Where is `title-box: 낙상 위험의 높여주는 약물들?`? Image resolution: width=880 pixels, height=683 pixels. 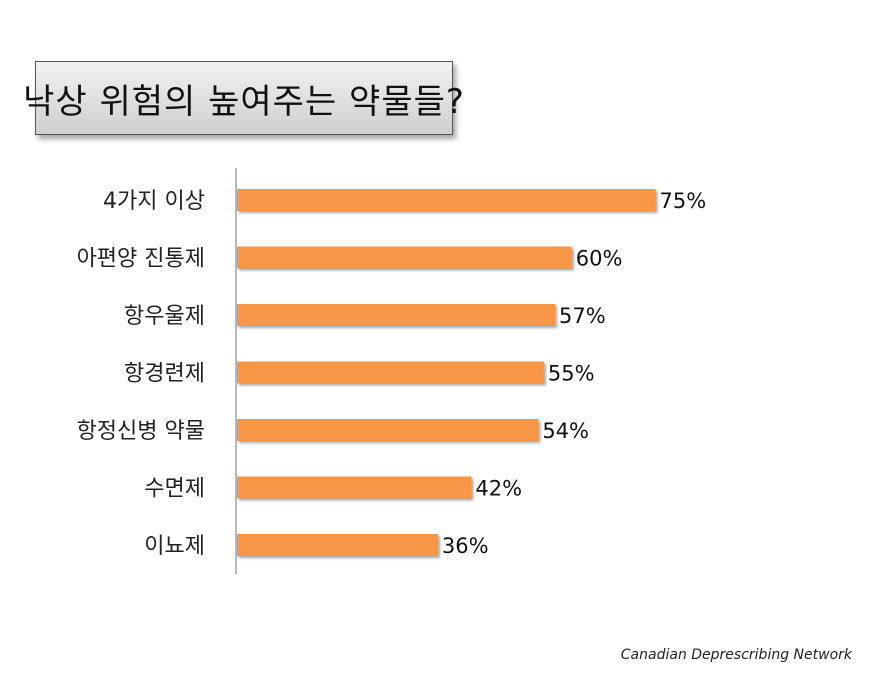
title-box: 낙상 위험의 높여주는 약물들? is located at coordinates (243, 98).